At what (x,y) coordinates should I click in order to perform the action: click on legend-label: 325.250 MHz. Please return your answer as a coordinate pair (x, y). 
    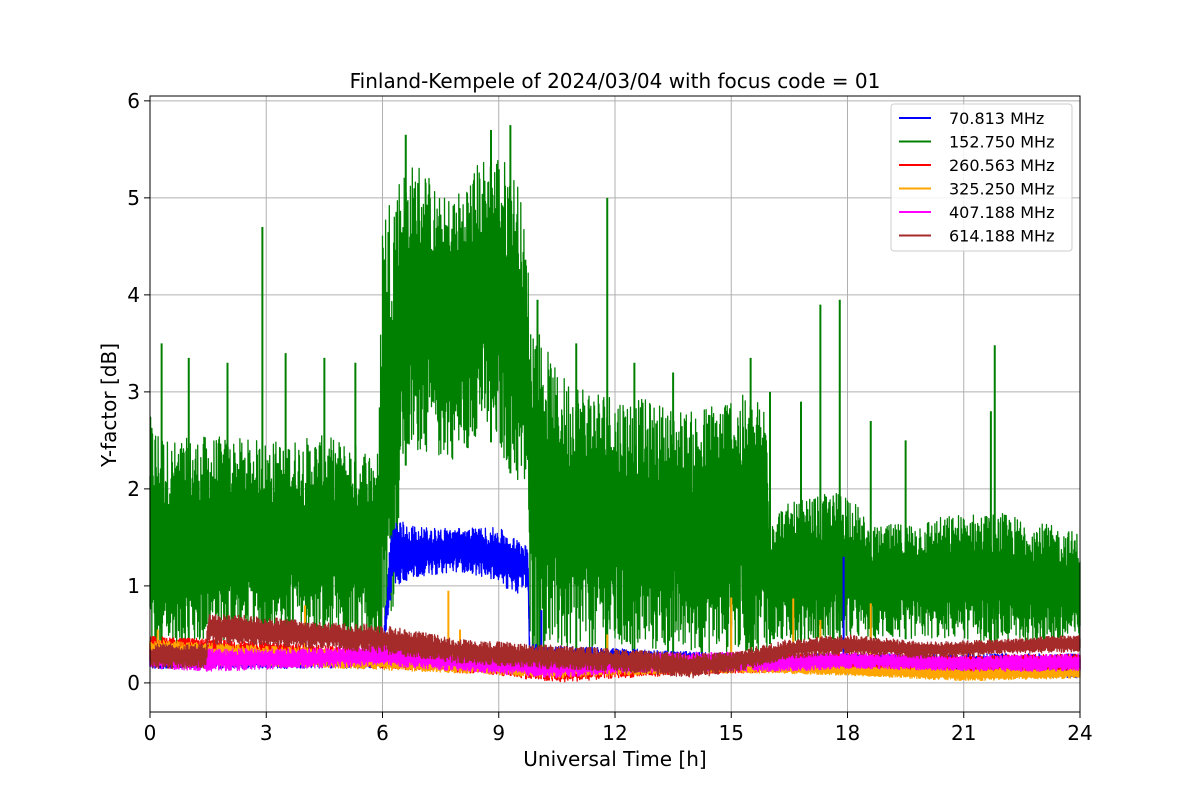
    Looking at the image, I should click on (1001, 189).